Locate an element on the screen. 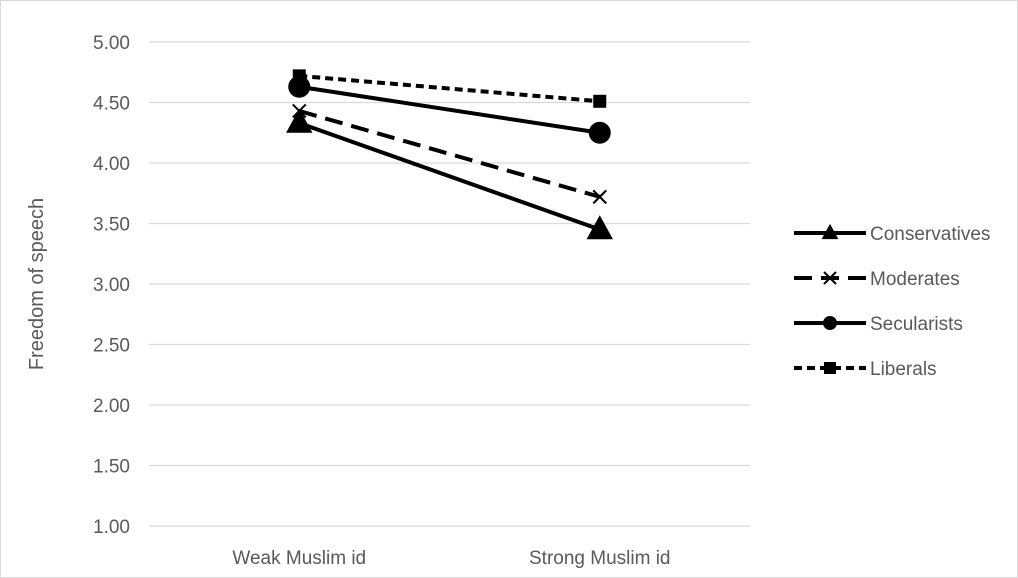 The image size is (1018, 578). series-liberals is located at coordinates (449, 88).